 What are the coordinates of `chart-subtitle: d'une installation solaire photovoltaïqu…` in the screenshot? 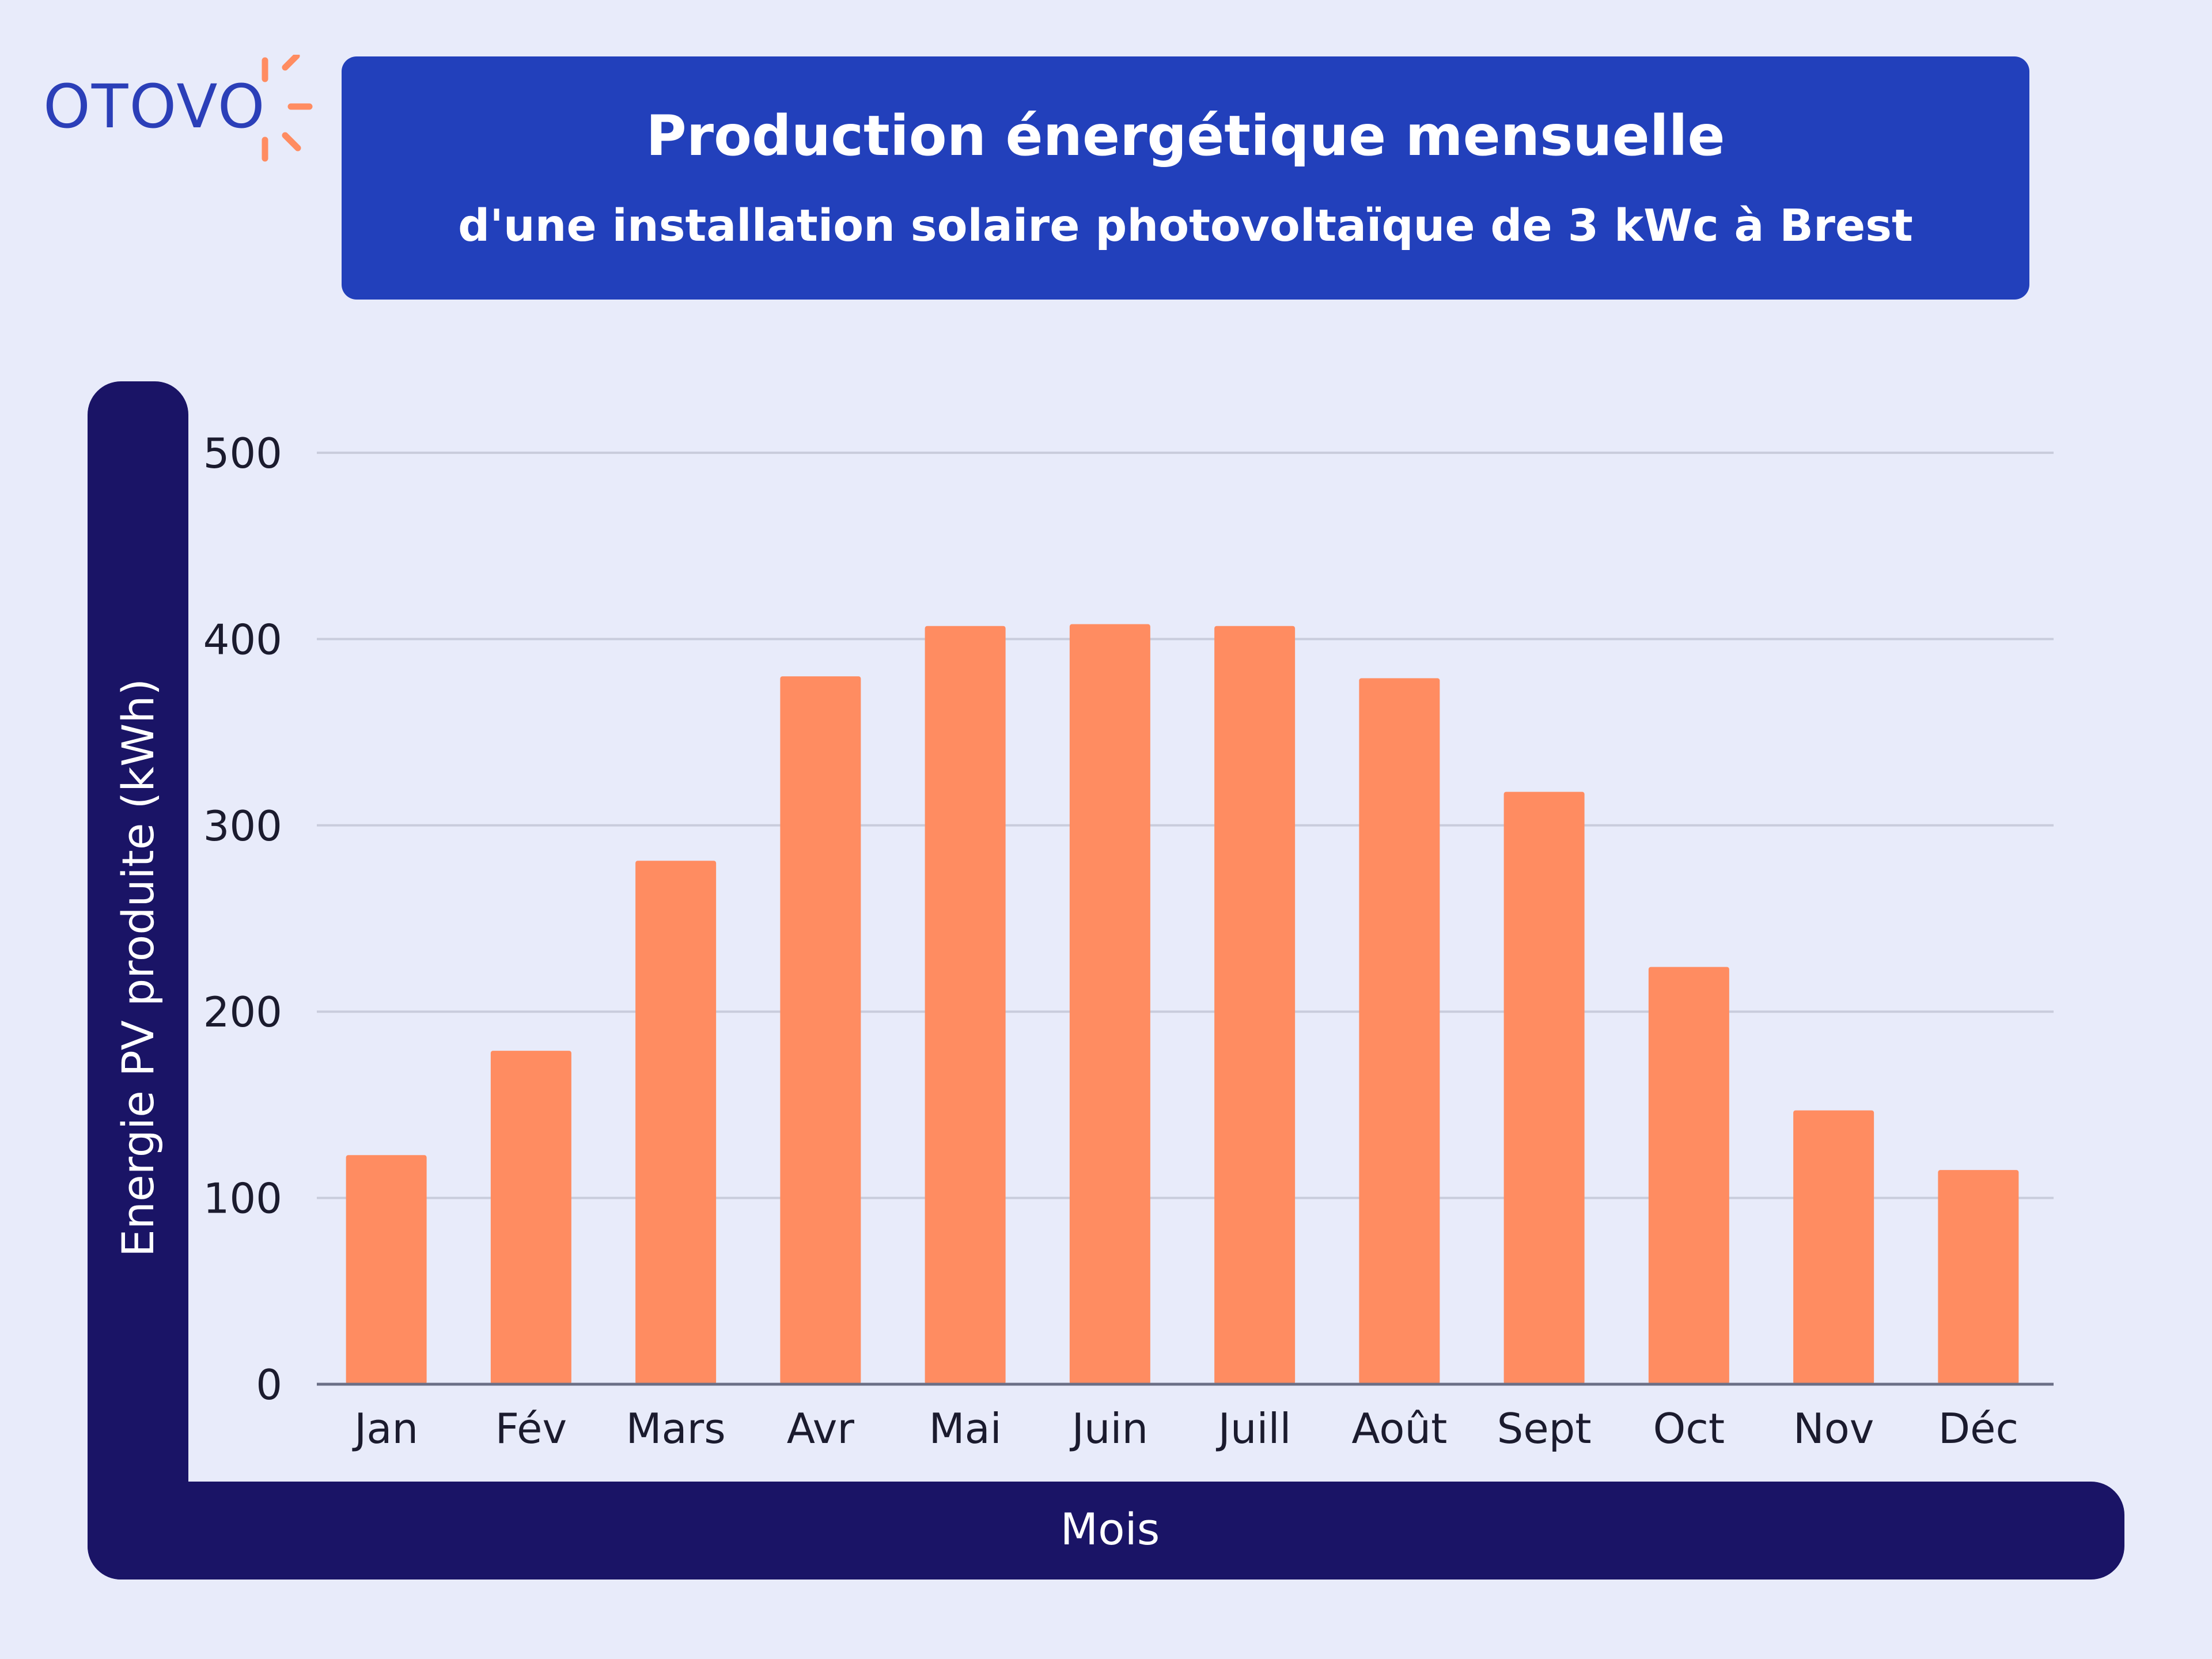 It's located at (1185, 226).